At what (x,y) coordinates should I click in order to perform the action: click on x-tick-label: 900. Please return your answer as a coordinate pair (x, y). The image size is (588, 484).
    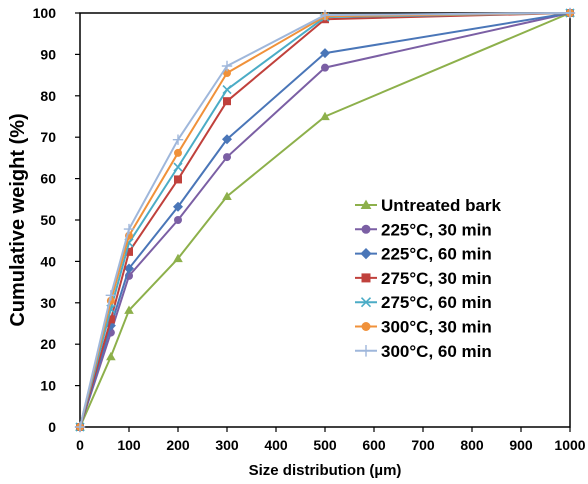
    Looking at the image, I should click on (521, 445).